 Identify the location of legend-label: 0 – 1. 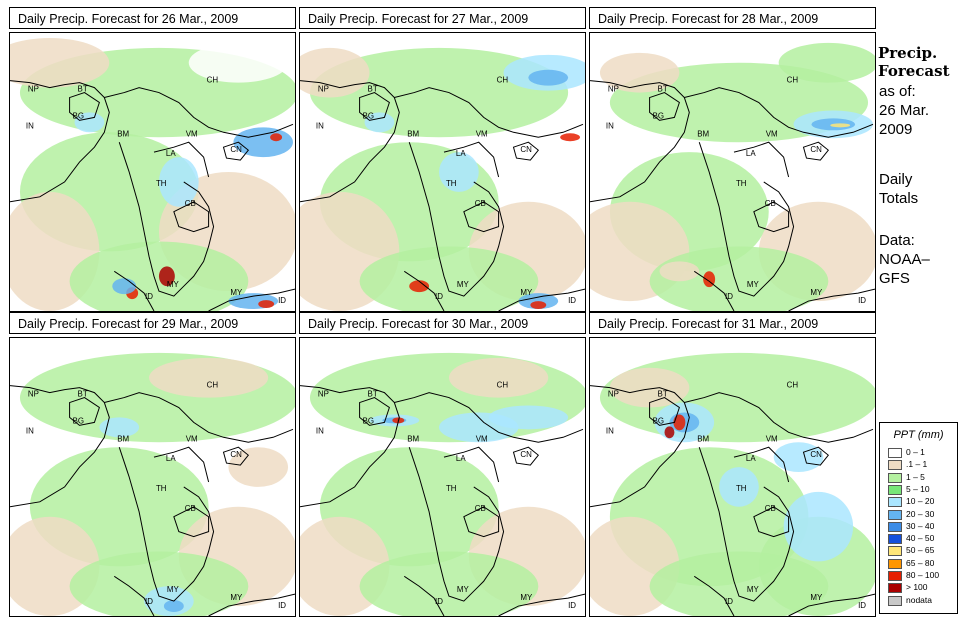
(915, 452).